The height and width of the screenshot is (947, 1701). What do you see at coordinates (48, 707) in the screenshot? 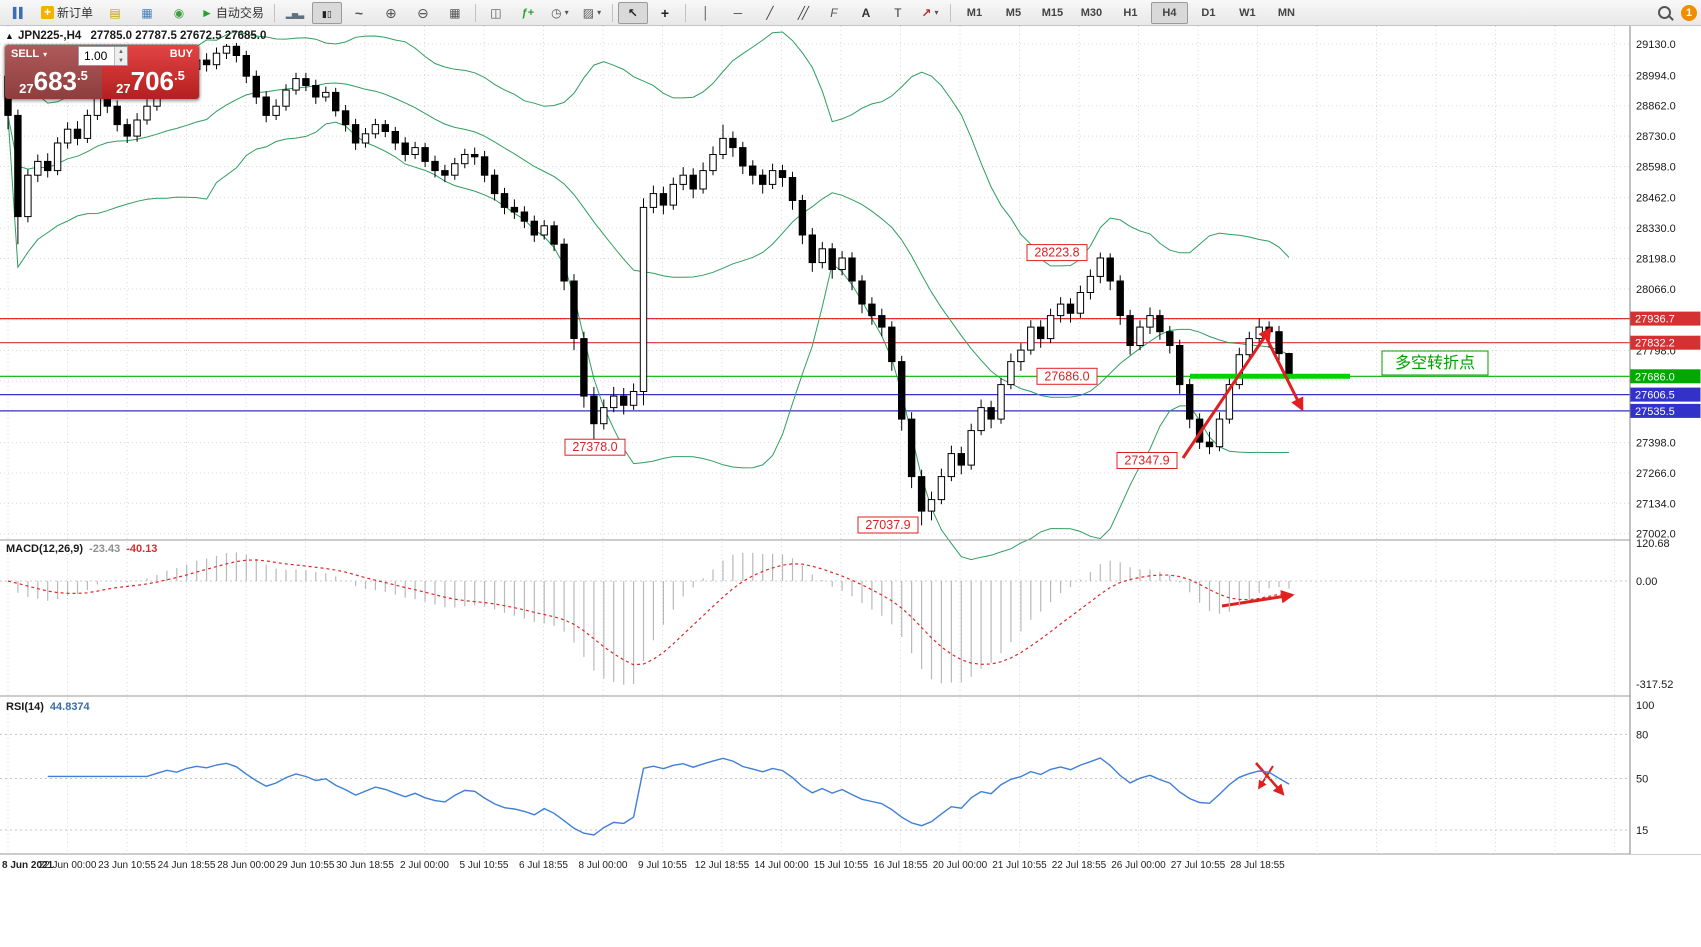
I see `rsi-label: RSI(14) 44.8374` at bounding box center [48, 707].